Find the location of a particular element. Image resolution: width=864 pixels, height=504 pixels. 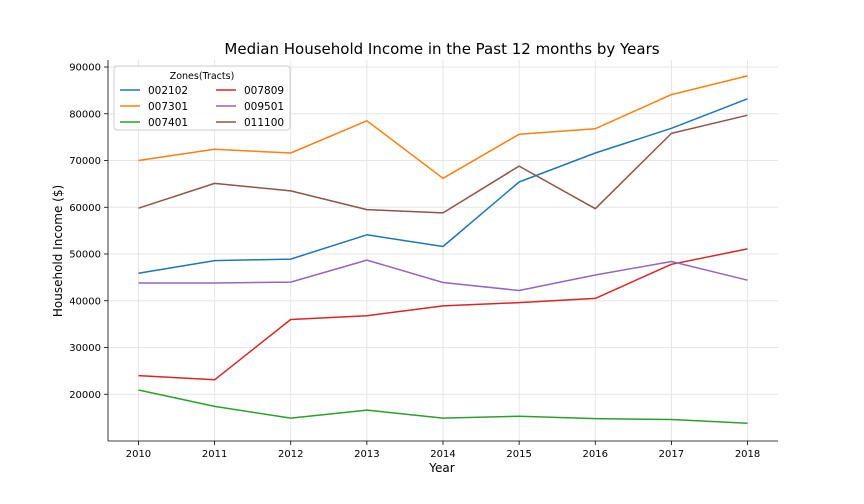

legend-label-011100: 011100 is located at coordinates (264, 123).